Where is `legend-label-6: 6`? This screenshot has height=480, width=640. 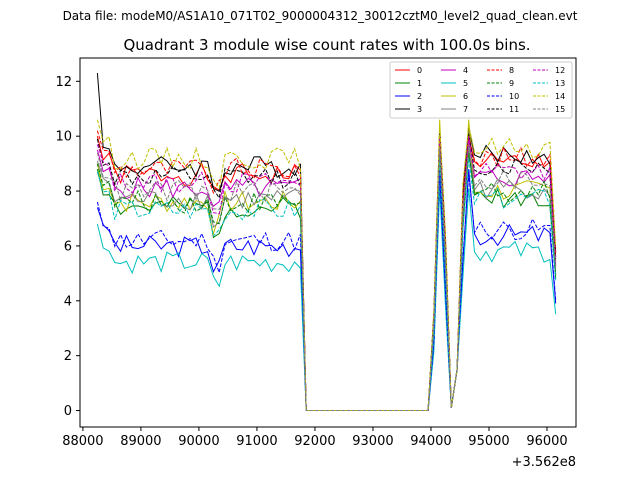 legend-label-6: 6 is located at coordinates (465, 96).